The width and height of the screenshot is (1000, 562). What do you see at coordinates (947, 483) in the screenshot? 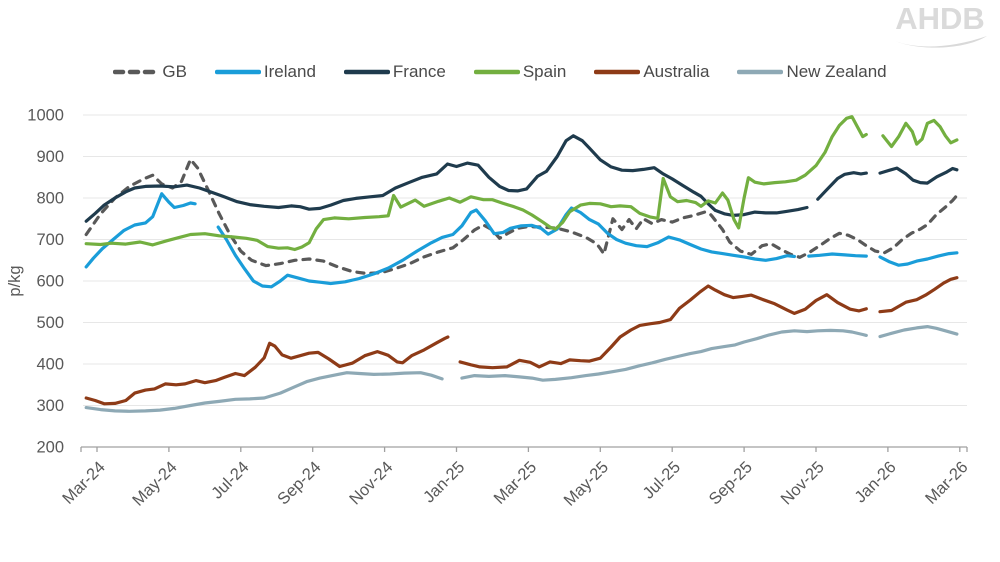
I see `x-axis-tick-label: Mar-26` at bounding box center [947, 483].